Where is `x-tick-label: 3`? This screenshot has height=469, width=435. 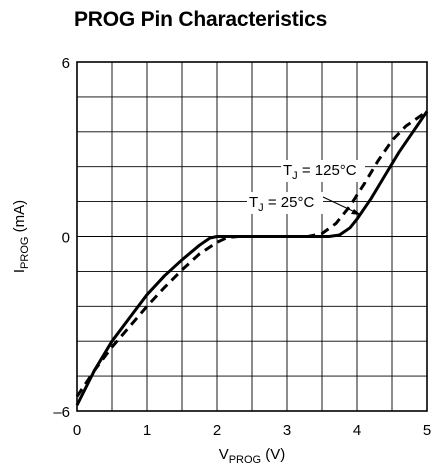 x-tick-label: 3 is located at coordinates (287, 430).